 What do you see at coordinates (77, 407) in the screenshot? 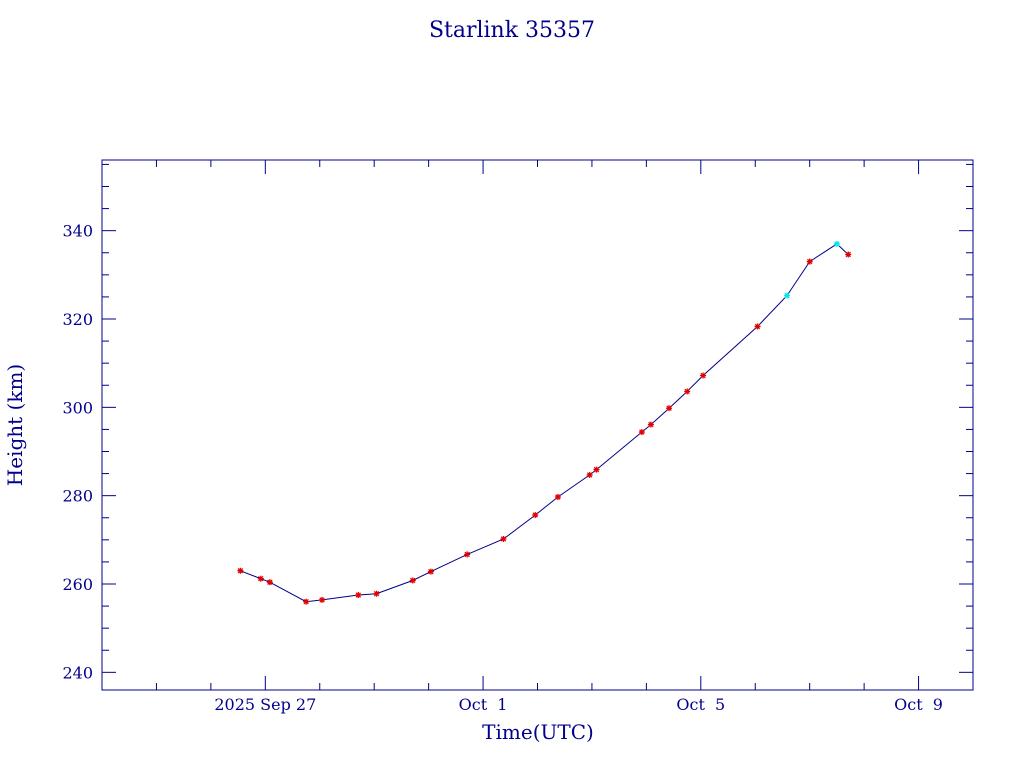
I see `y-tick-label: 300` at bounding box center [77, 407].